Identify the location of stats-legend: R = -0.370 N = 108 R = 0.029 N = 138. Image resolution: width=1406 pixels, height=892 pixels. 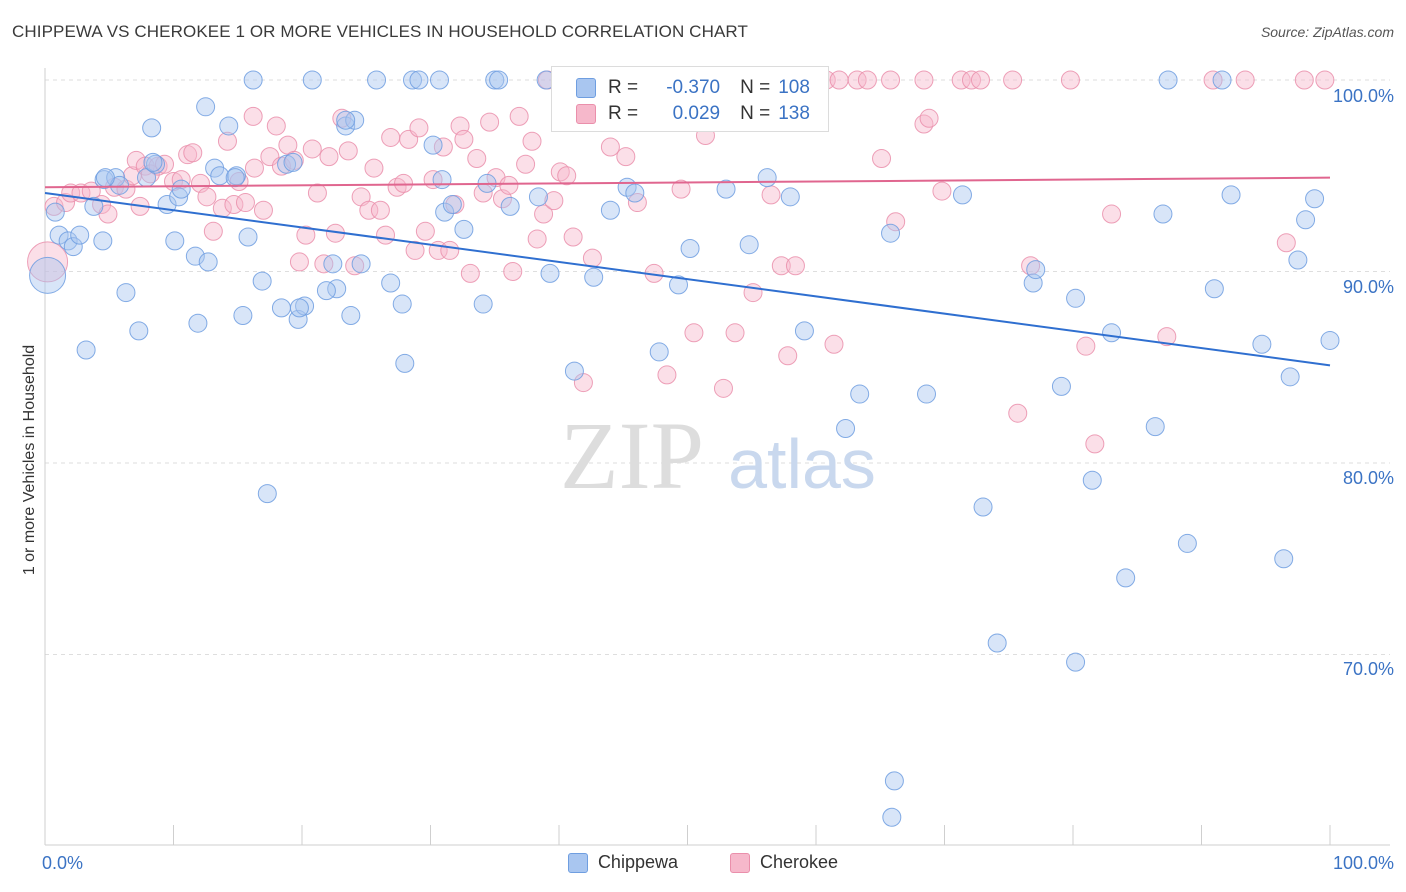
(690, 99).